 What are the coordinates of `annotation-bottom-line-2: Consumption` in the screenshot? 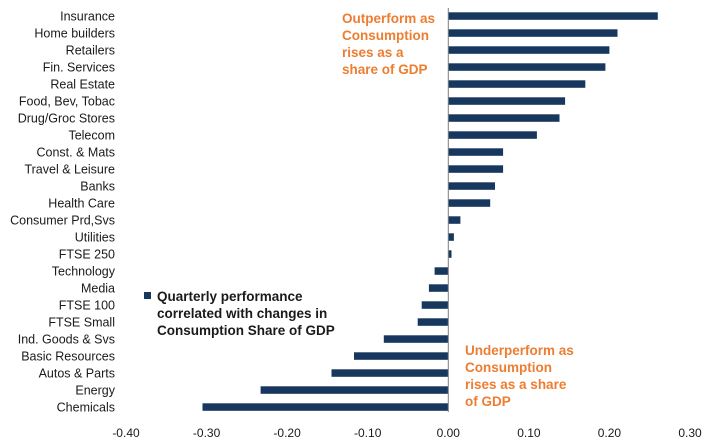 It's located at (508, 367).